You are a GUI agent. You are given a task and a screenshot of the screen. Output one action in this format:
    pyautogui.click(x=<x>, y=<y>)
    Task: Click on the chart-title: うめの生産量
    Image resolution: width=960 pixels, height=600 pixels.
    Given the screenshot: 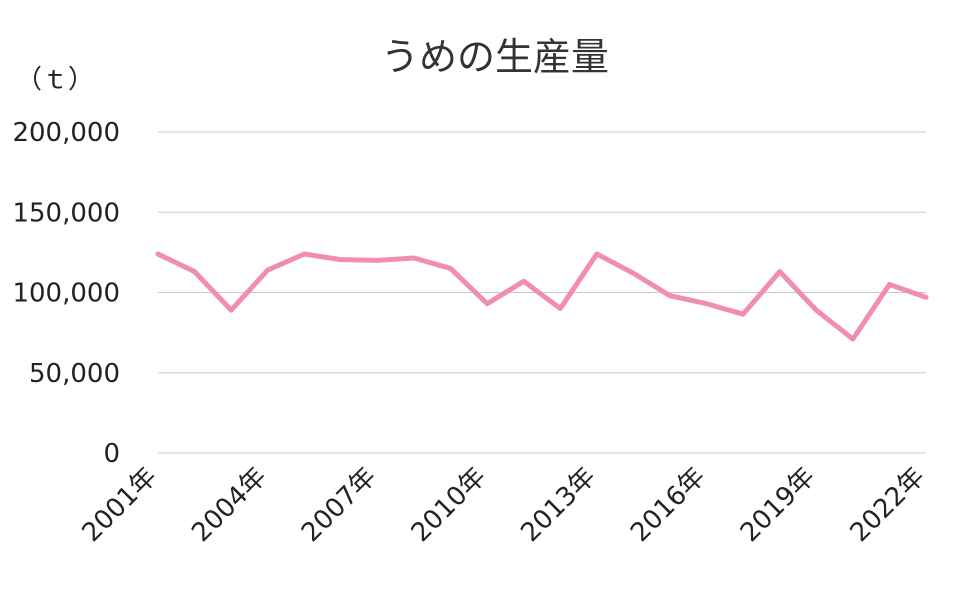 What is the action you would take?
    pyautogui.click(x=495, y=57)
    